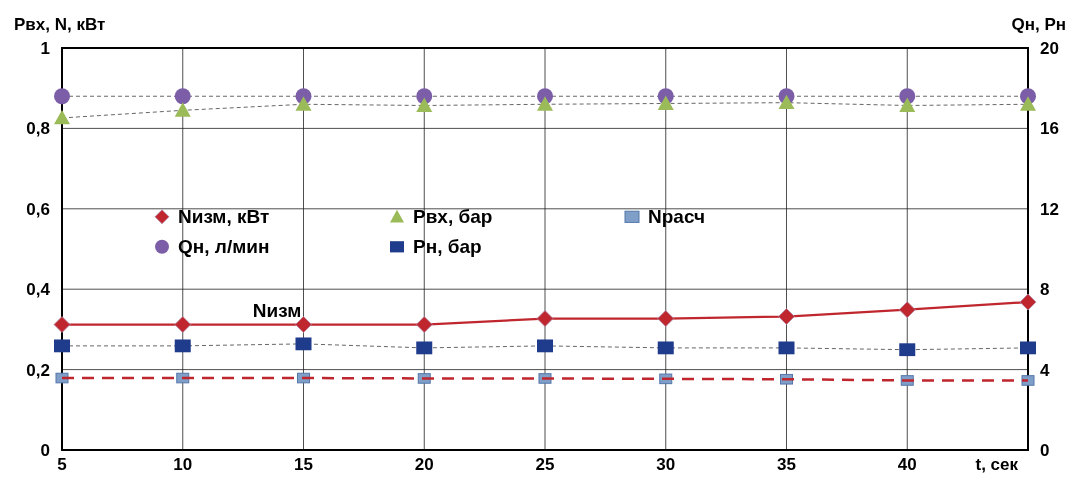 Image resolution: width=1084 pixels, height=488 pixels. Describe the element at coordinates (424, 464) in the screenshot. I see `x-tick-label: 20` at that location.